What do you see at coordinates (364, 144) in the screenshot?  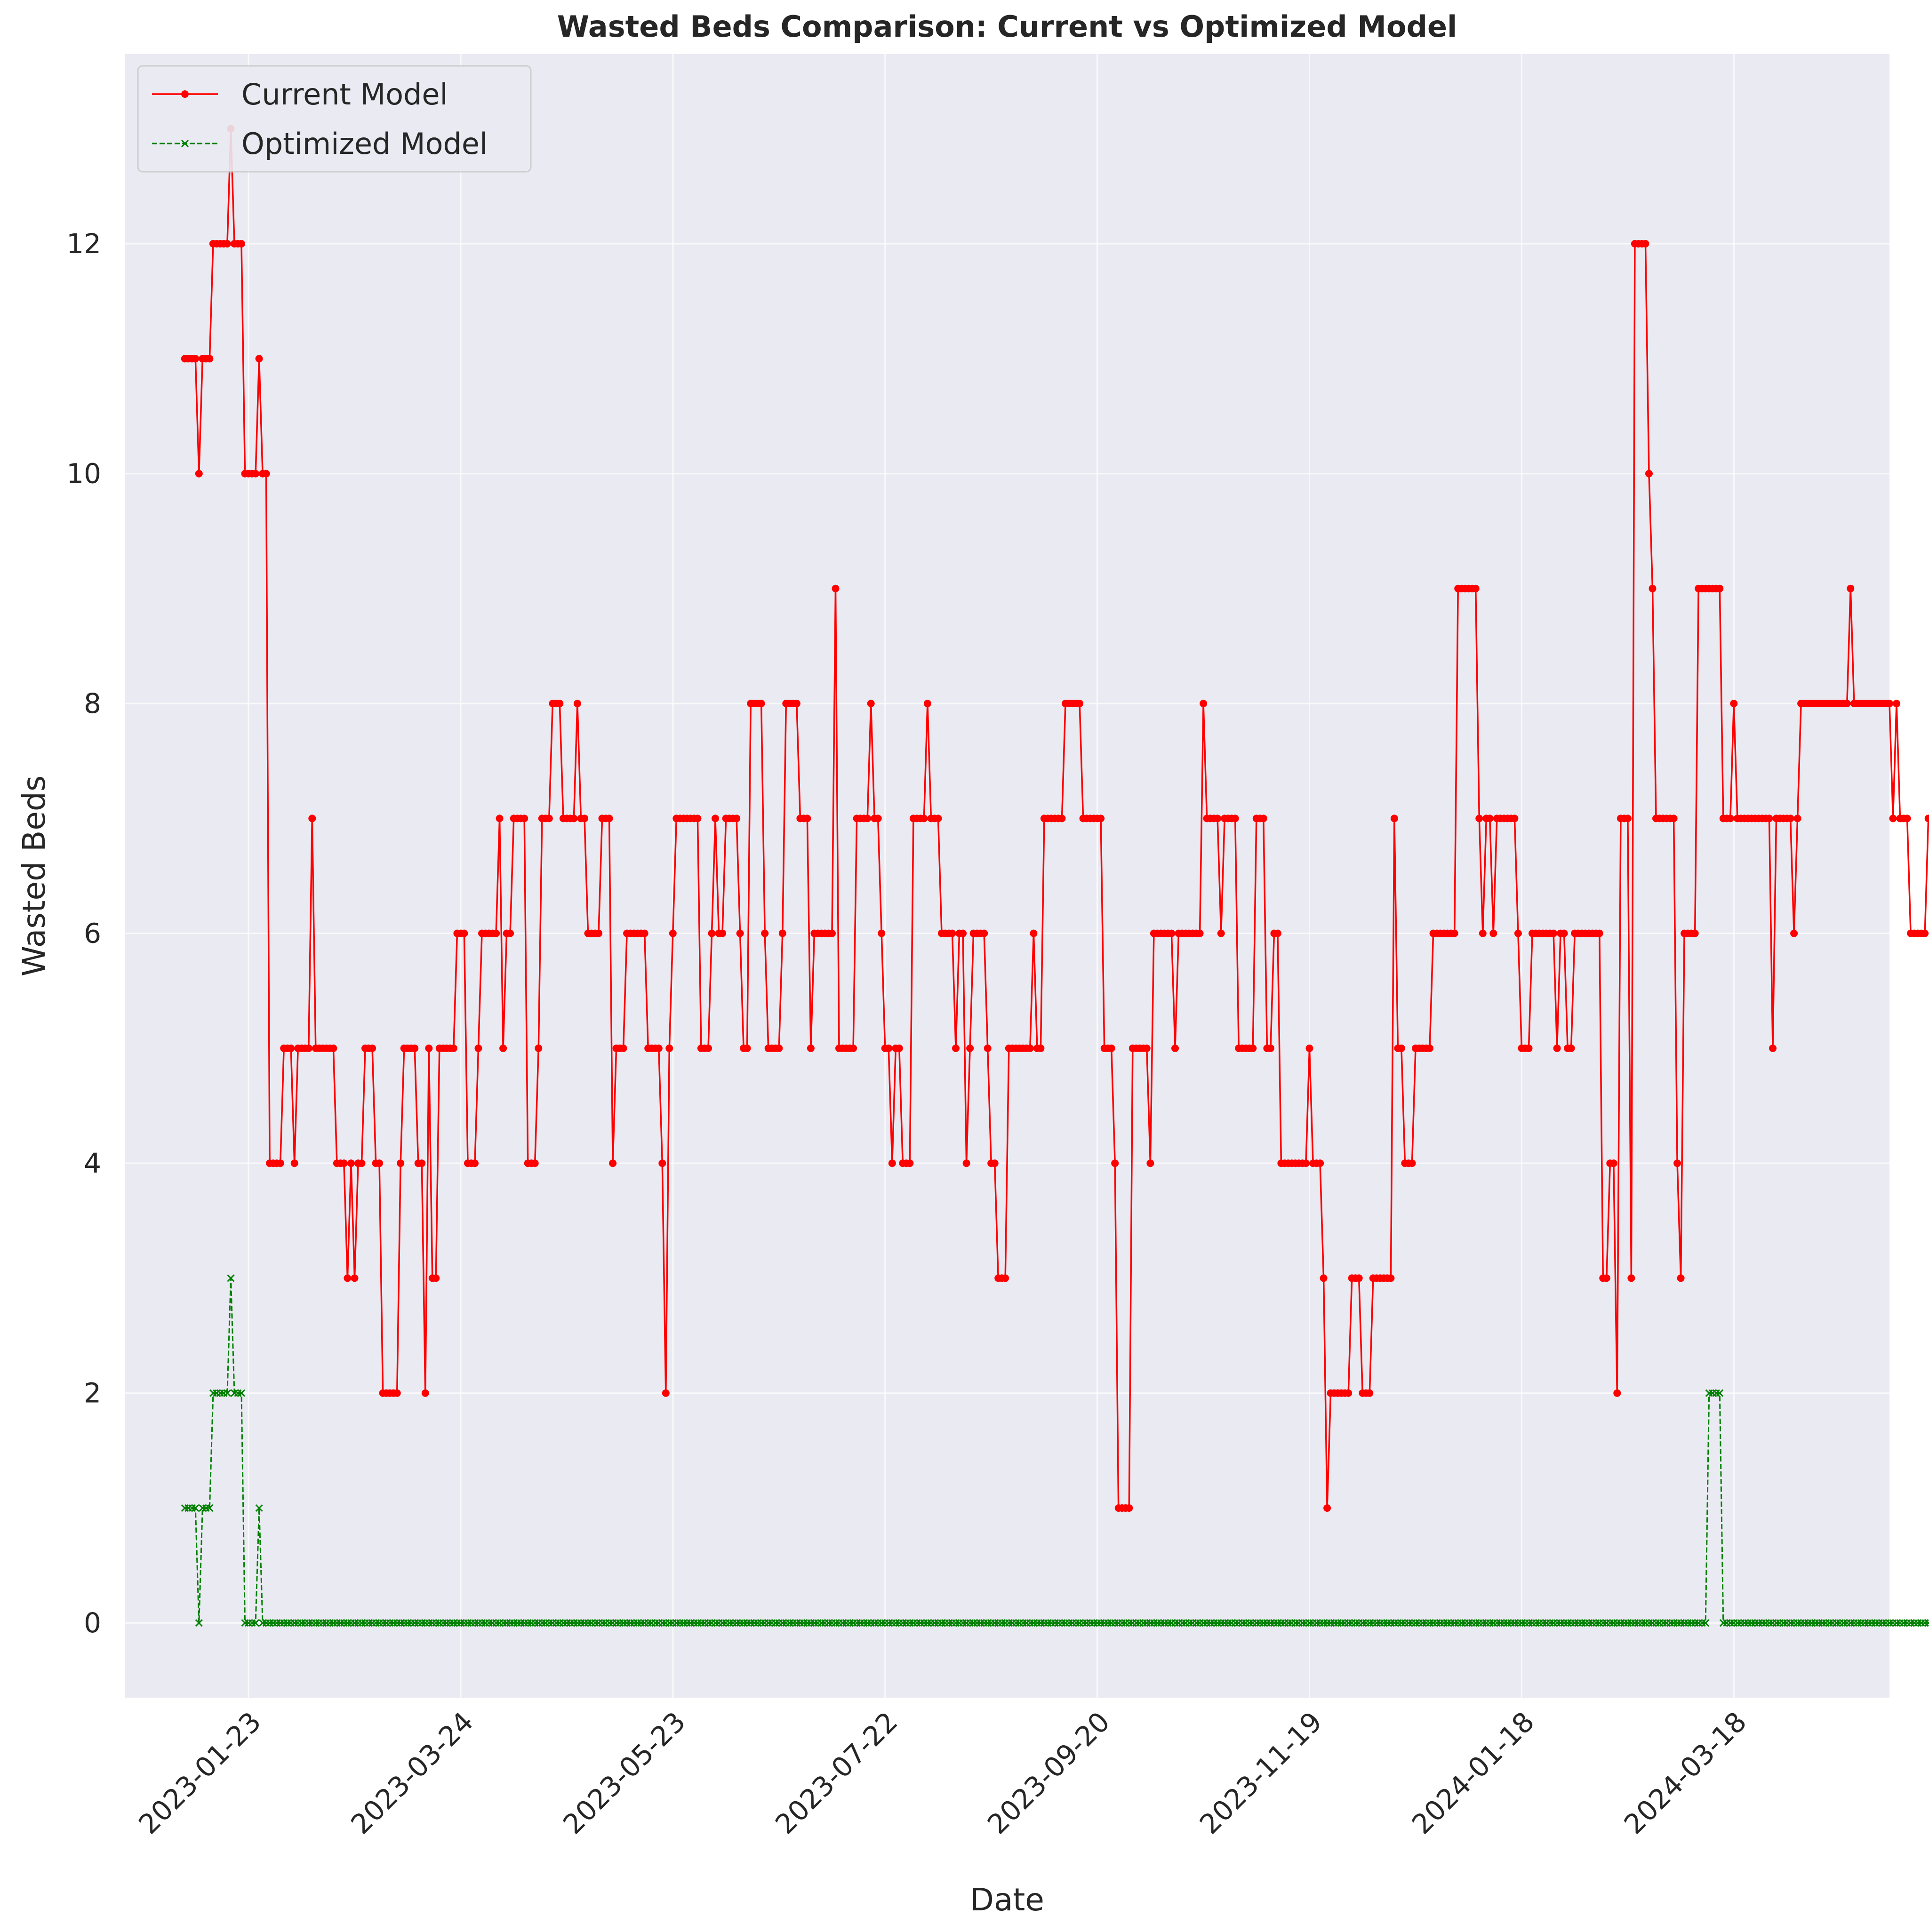 I see `legend-label: Optimized Model` at bounding box center [364, 144].